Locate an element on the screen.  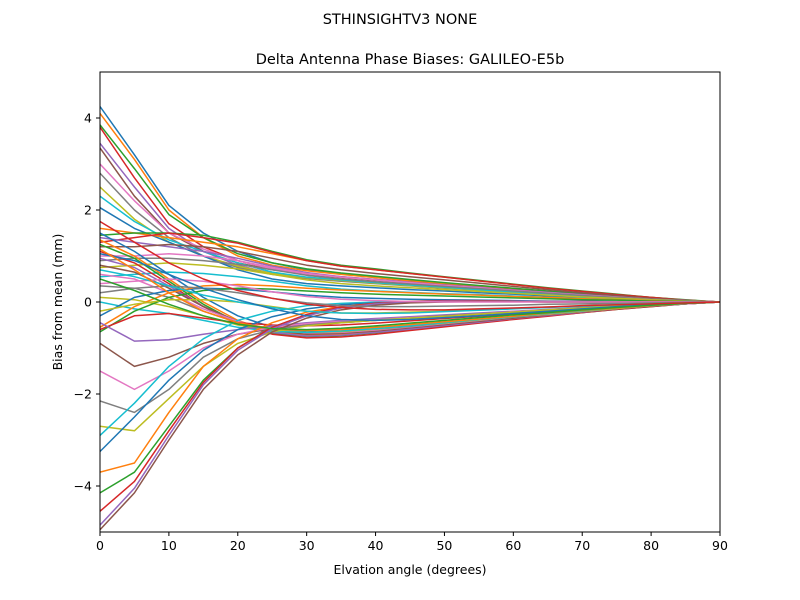
y-tick-label: −2 is located at coordinates (83, 394).